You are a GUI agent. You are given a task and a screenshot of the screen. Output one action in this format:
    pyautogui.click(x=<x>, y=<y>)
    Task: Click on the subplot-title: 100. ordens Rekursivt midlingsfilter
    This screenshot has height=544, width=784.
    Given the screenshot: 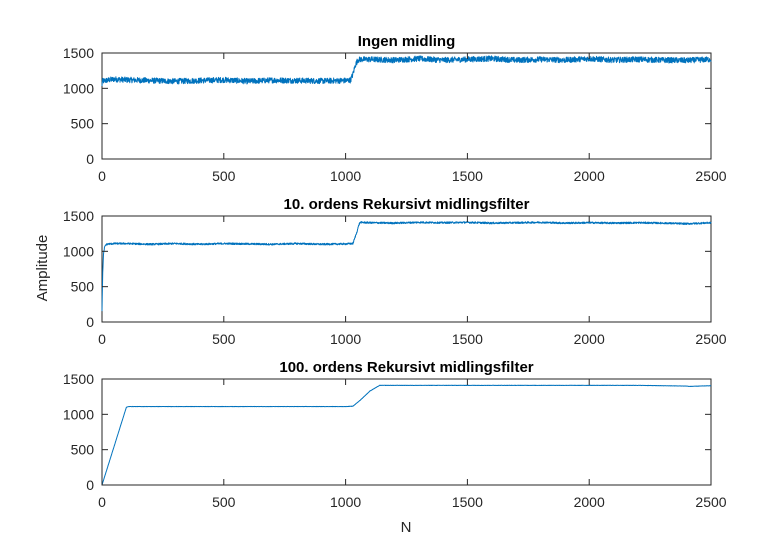 What is the action you would take?
    pyautogui.click(x=406, y=367)
    